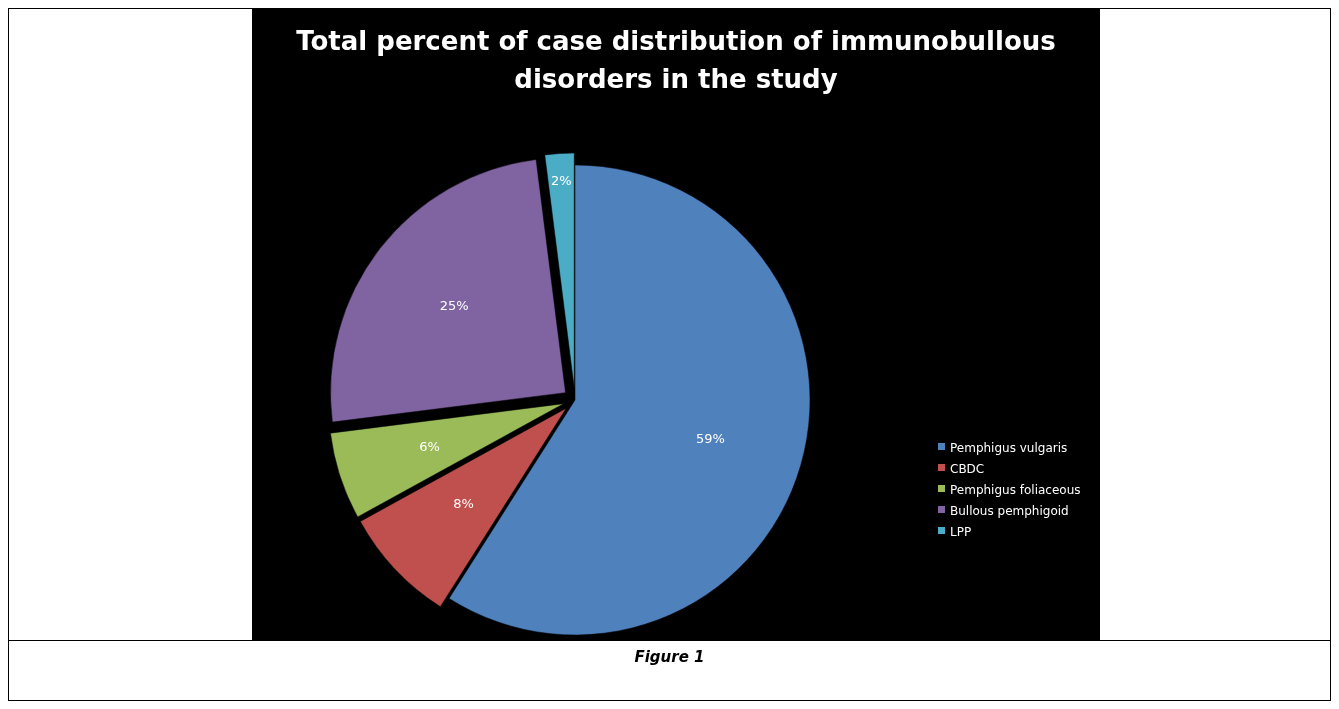 This screenshot has height=709, width=1339. I want to click on legend-label: Pemphigus vulgaris, so click(1009, 447).